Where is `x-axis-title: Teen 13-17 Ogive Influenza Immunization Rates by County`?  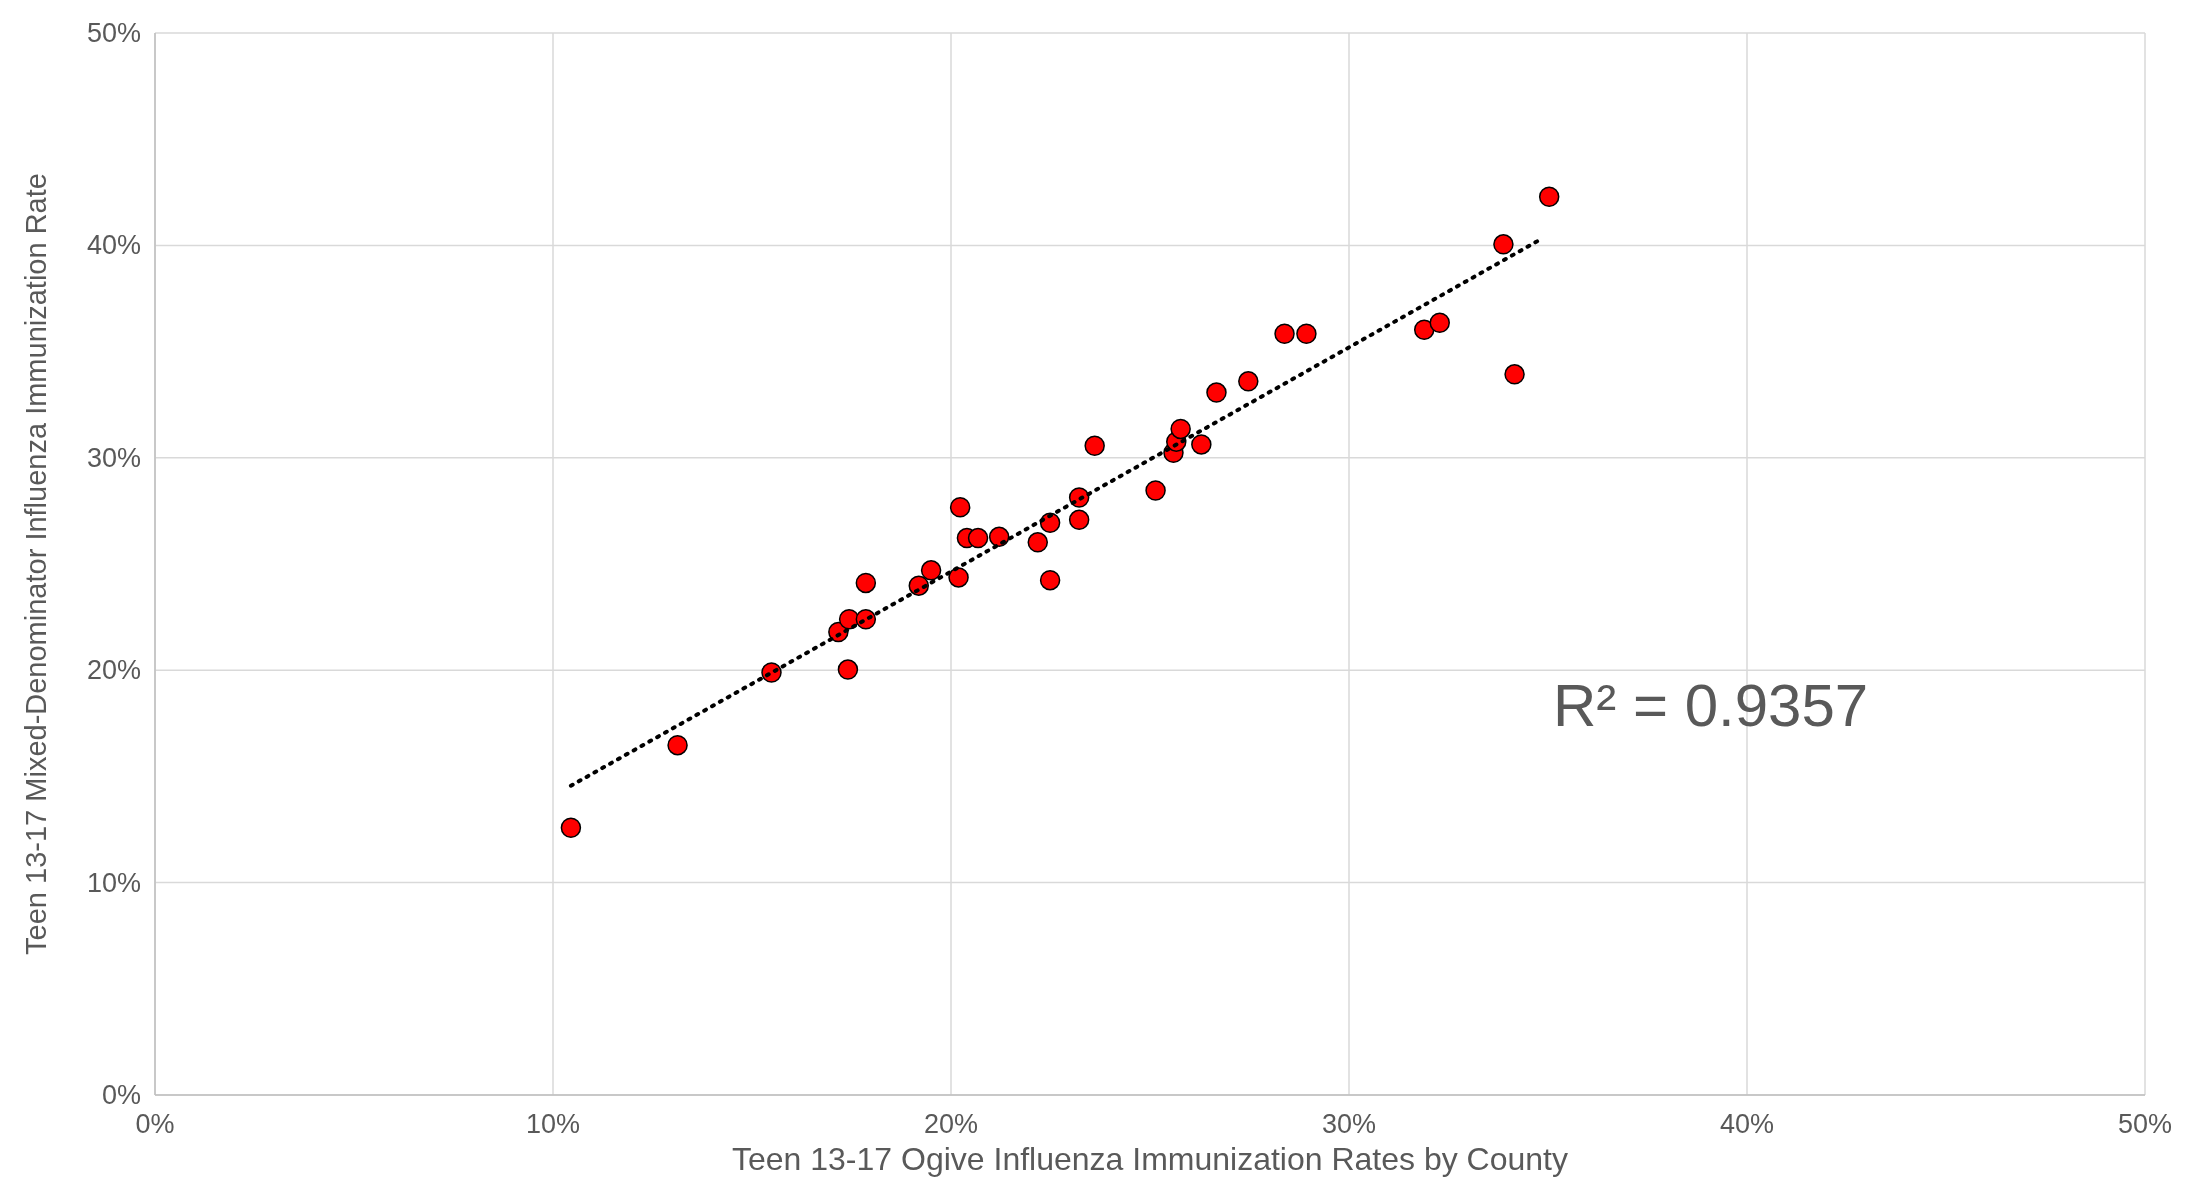
x-axis-title: Teen 13-17 Ogive Influenza Immunization Rates by County is located at coordinates (1150, 1159).